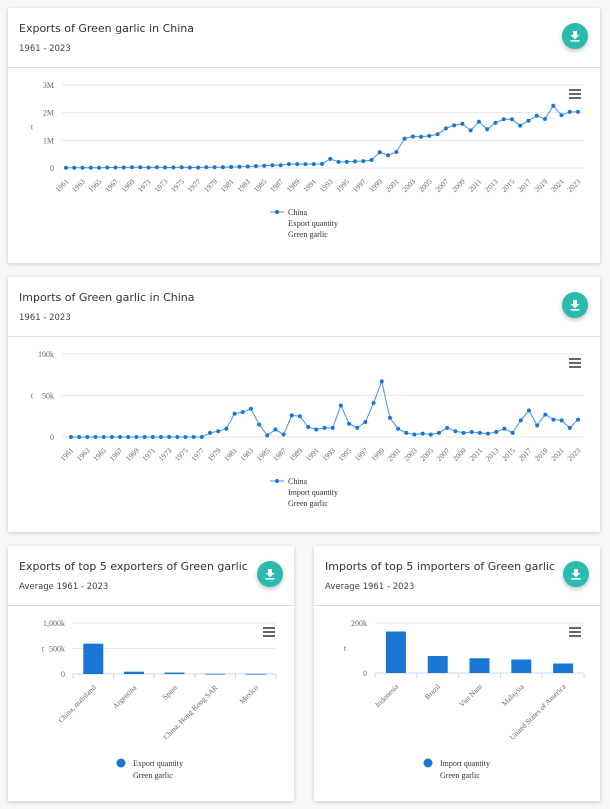 This screenshot has height=809, width=610. What do you see at coordinates (361, 454) in the screenshot?
I see `x-tick-label: 1997` at bounding box center [361, 454].